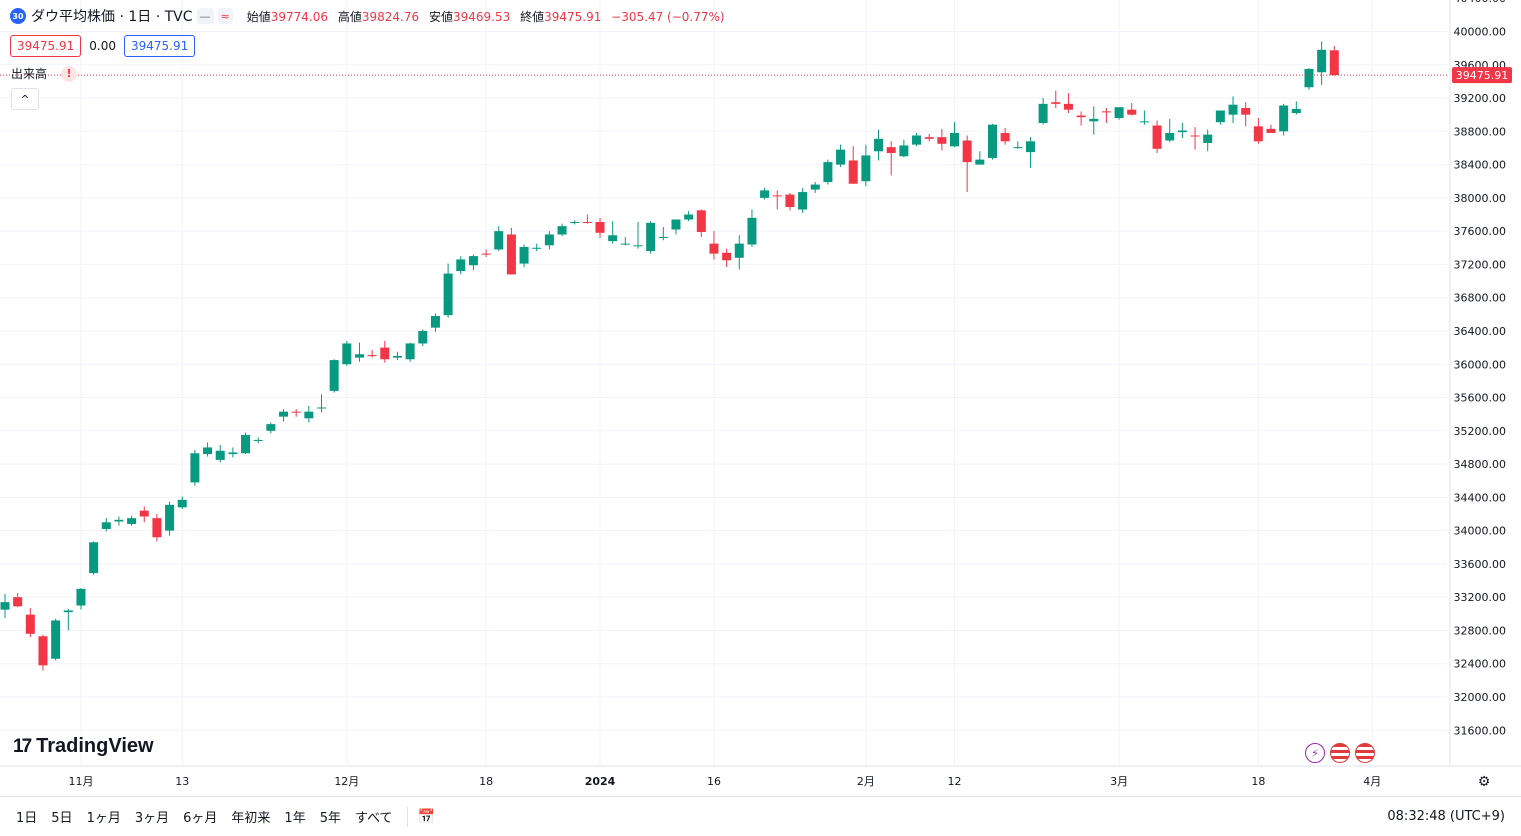 The image size is (1521, 836). Describe the element at coordinates (1480, 398) in the screenshot. I see `y-tick-label: 35600.00` at that location.